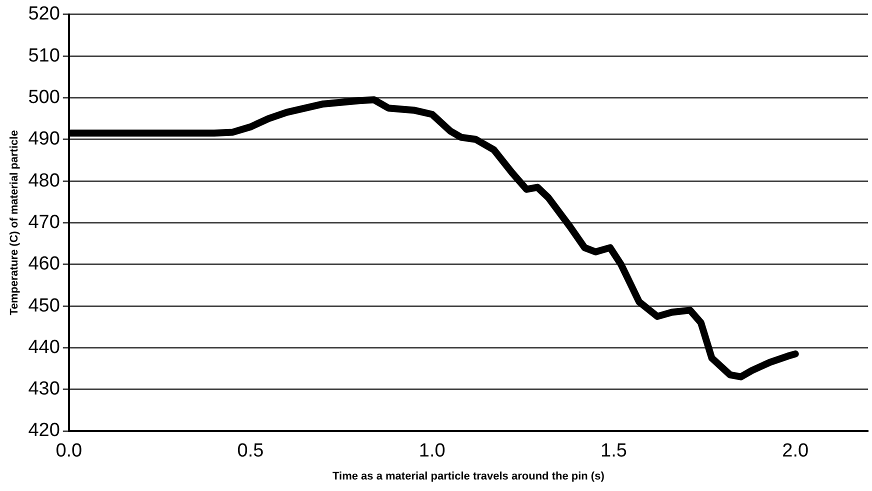 The width and height of the screenshot is (872, 491). What do you see at coordinates (44, 347) in the screenshot?
I see `y-tick-label: 440` at bounding box center [44, 347].